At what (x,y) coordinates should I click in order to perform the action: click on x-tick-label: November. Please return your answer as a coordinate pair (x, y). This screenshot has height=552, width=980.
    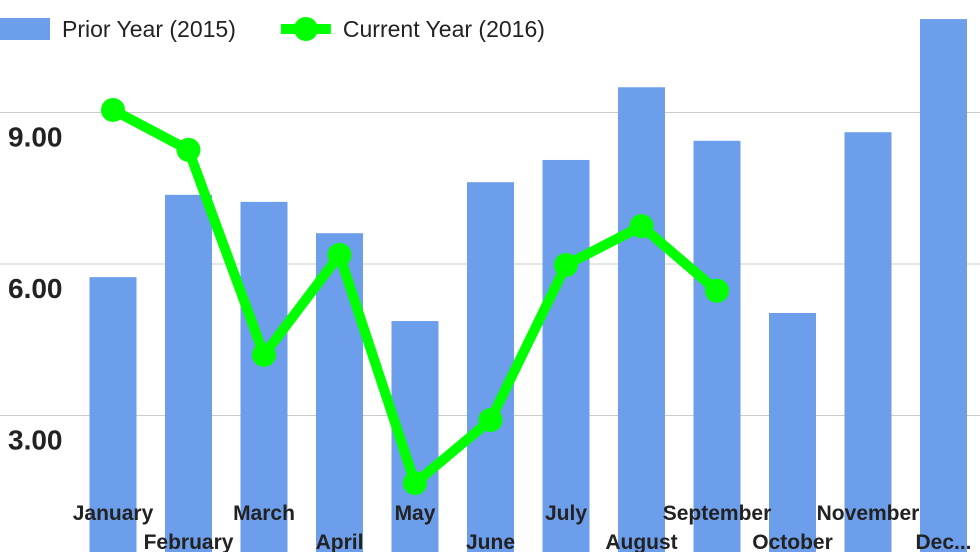
    Looking at the image, I should click on (868, 513).